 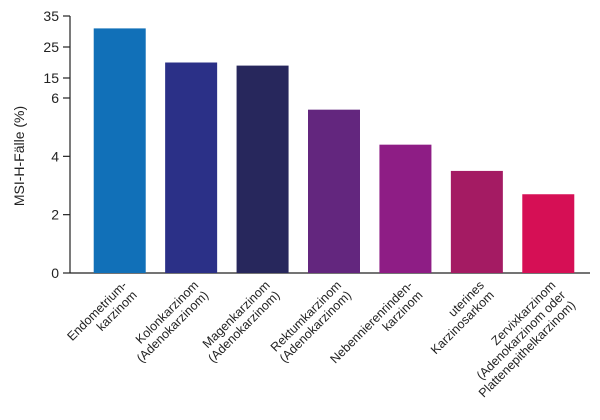 What do you see at coordinates (238, 321) in the screenshot?
I see `category-label: Magenkarzinom(Adenokarzinom)` at bounding box center [238, 321].